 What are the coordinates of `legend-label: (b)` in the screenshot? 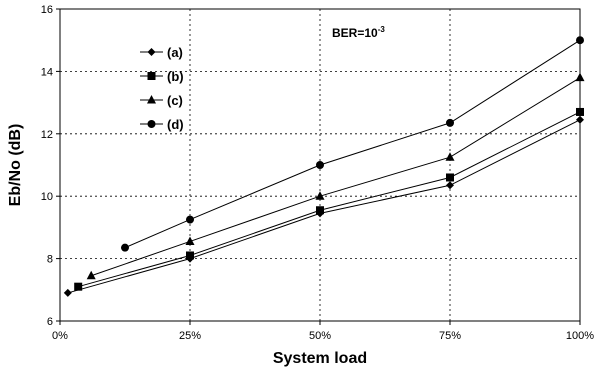 It's located at (175, 76).